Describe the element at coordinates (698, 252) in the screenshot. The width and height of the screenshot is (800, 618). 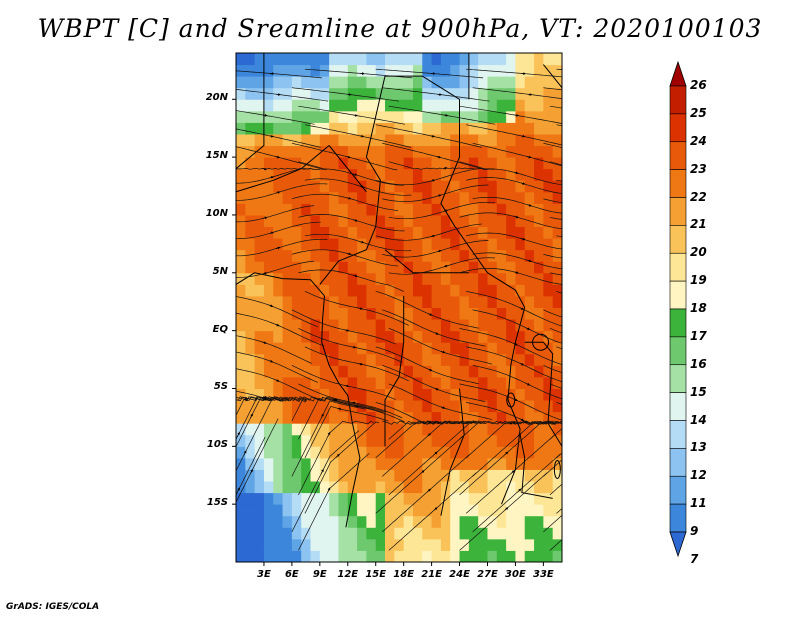
I see `colorbar-label: 20` at that location.